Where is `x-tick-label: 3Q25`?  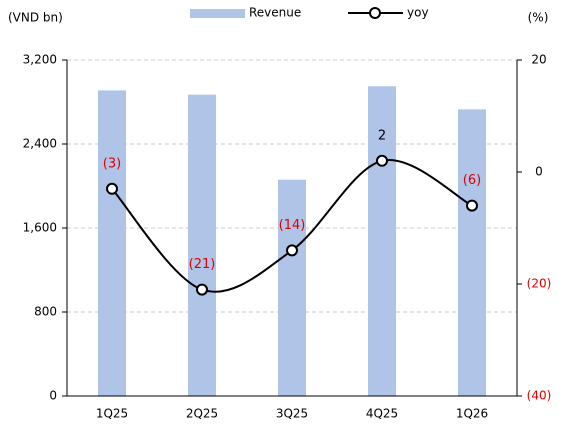 x-tick-label: 3Q25 is located at coordinates (292, 414).